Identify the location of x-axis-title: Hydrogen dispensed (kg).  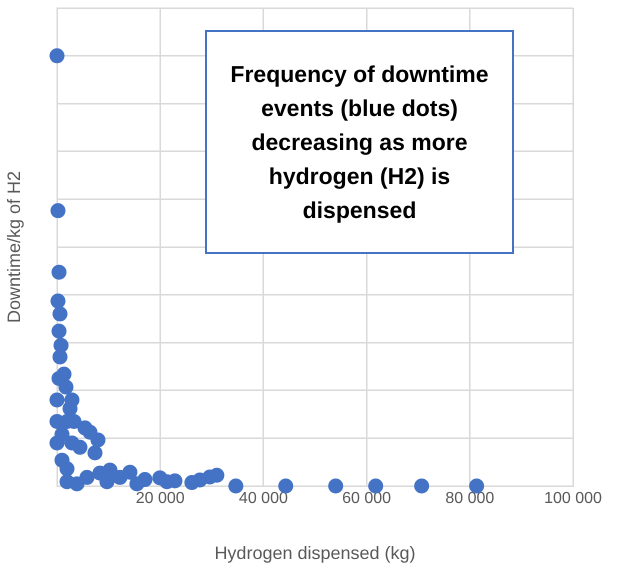
(315, 553).